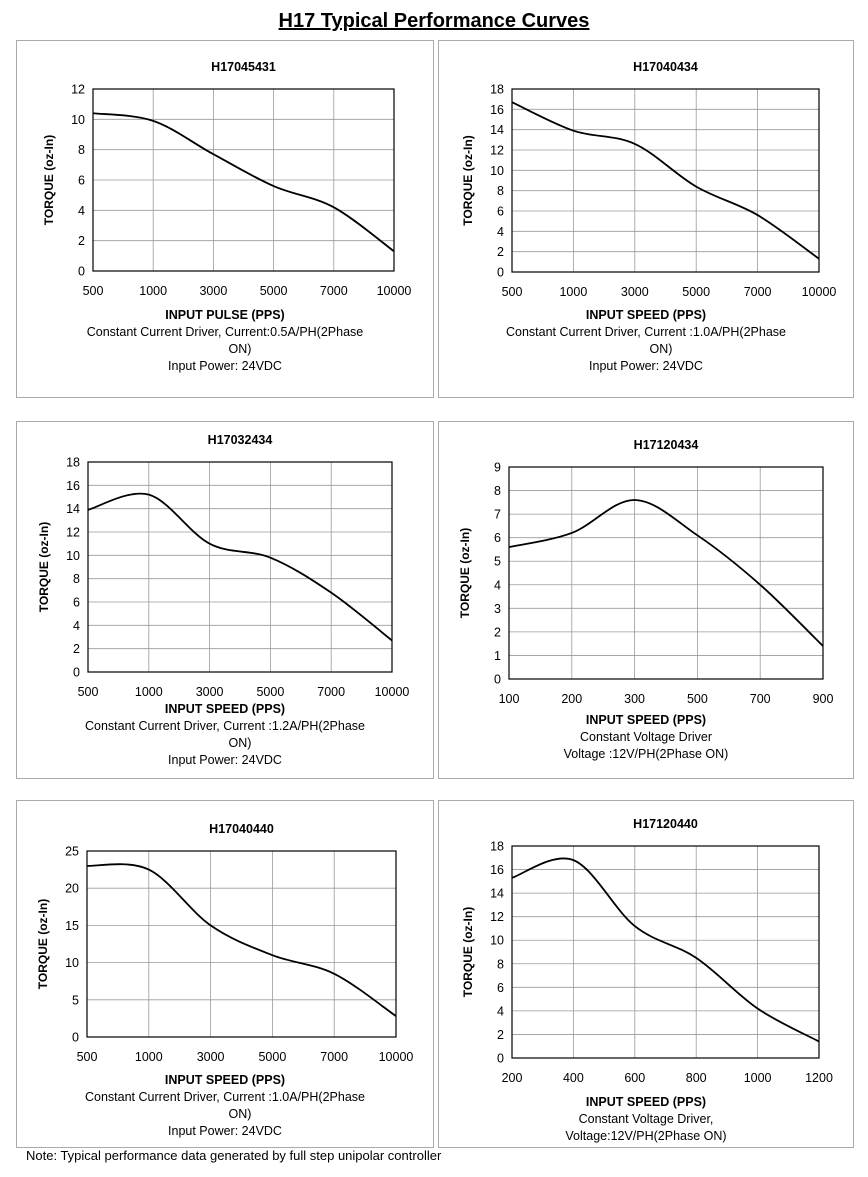 This screenshot has width=868, height=1177. What do you see at coordinates (665, 67) in the screenshot?
I see `chart-title: H17040434` at bounding box center [665, 67].